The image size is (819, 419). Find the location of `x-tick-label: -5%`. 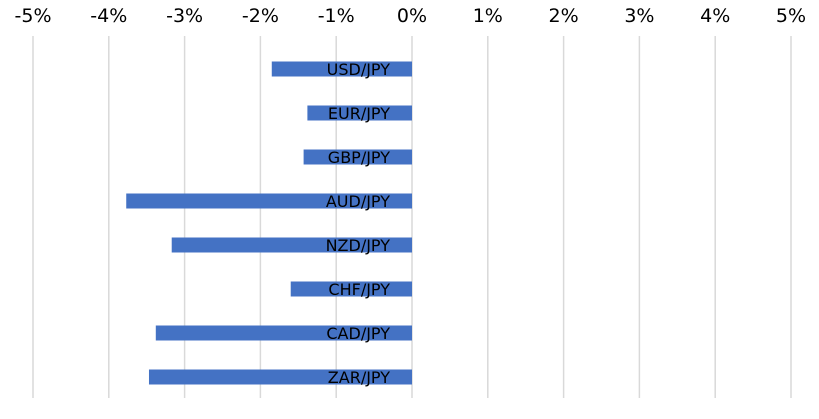

x-tick-label: -5% is located at coordinates (33, 16).